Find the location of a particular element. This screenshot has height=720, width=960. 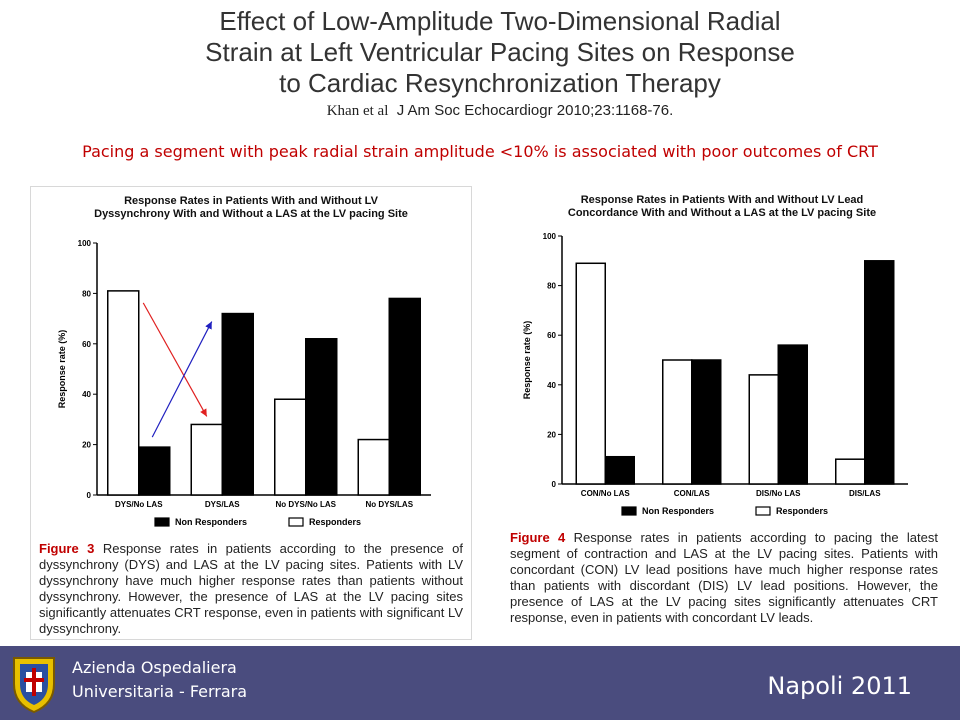

chart-2-x-tick-label: DIS/LAS is located at coordinates (865, 493).